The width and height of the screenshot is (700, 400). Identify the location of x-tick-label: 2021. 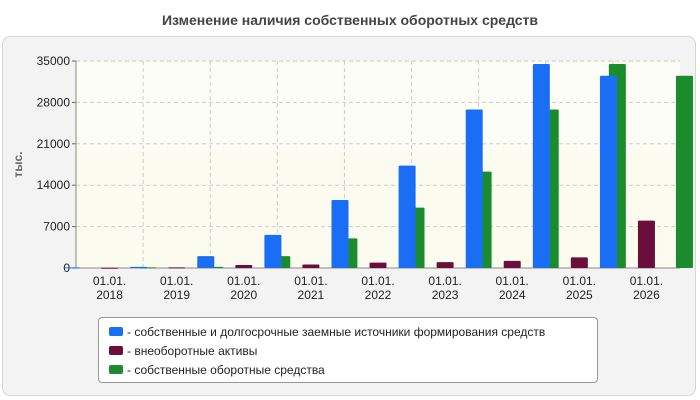
(311, 295).